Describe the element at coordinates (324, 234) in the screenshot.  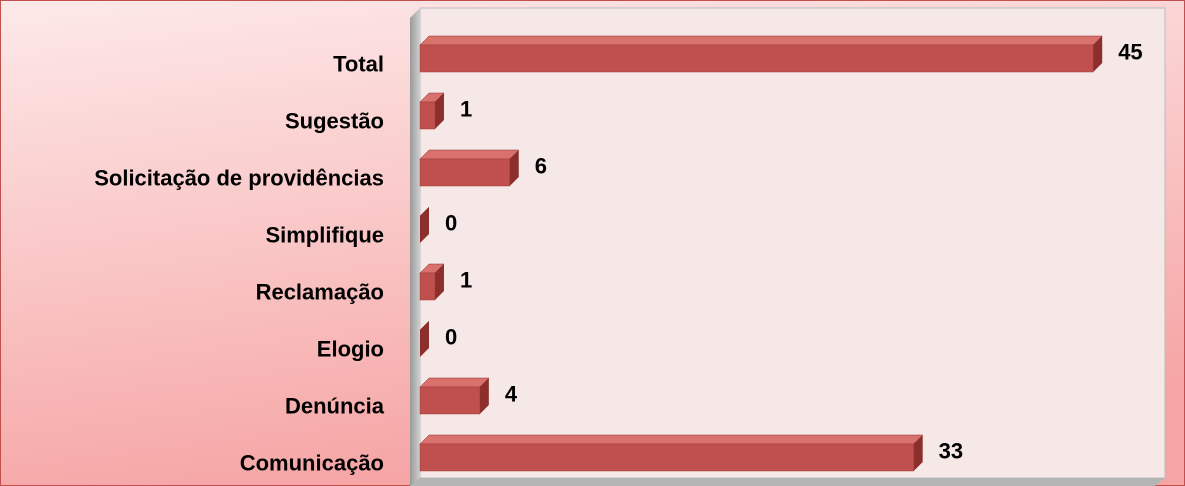
I see `y-tick-label: Simplifique` at that location.